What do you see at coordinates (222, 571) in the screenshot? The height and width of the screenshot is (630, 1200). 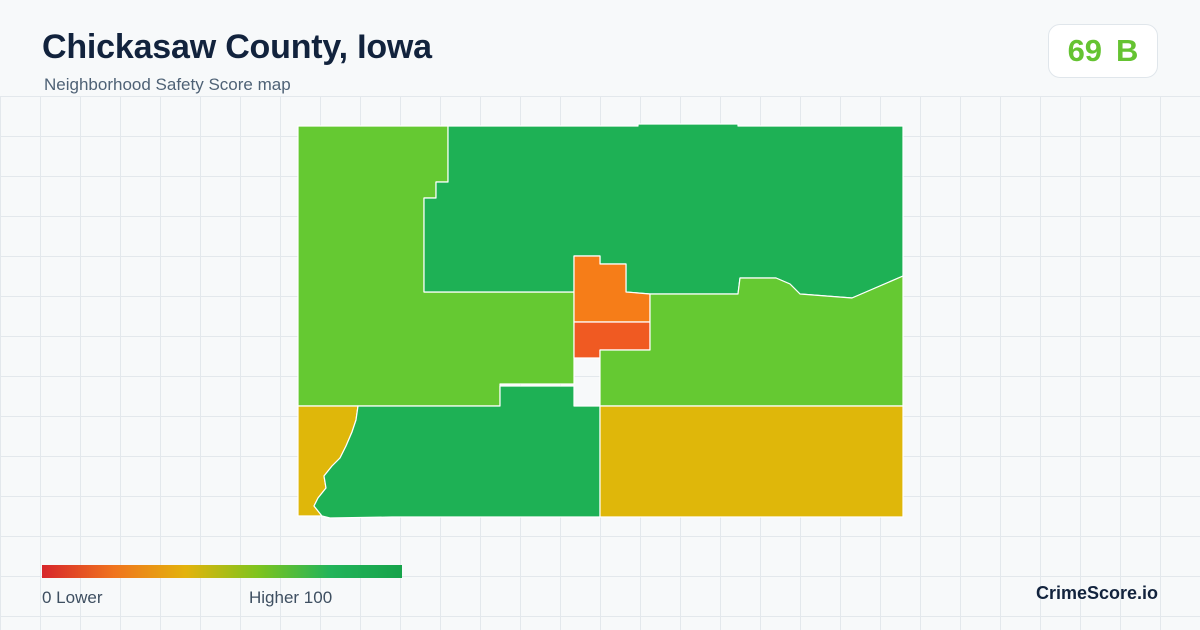 I see `legend-gradient-bar` at bounding box center [222, 571].